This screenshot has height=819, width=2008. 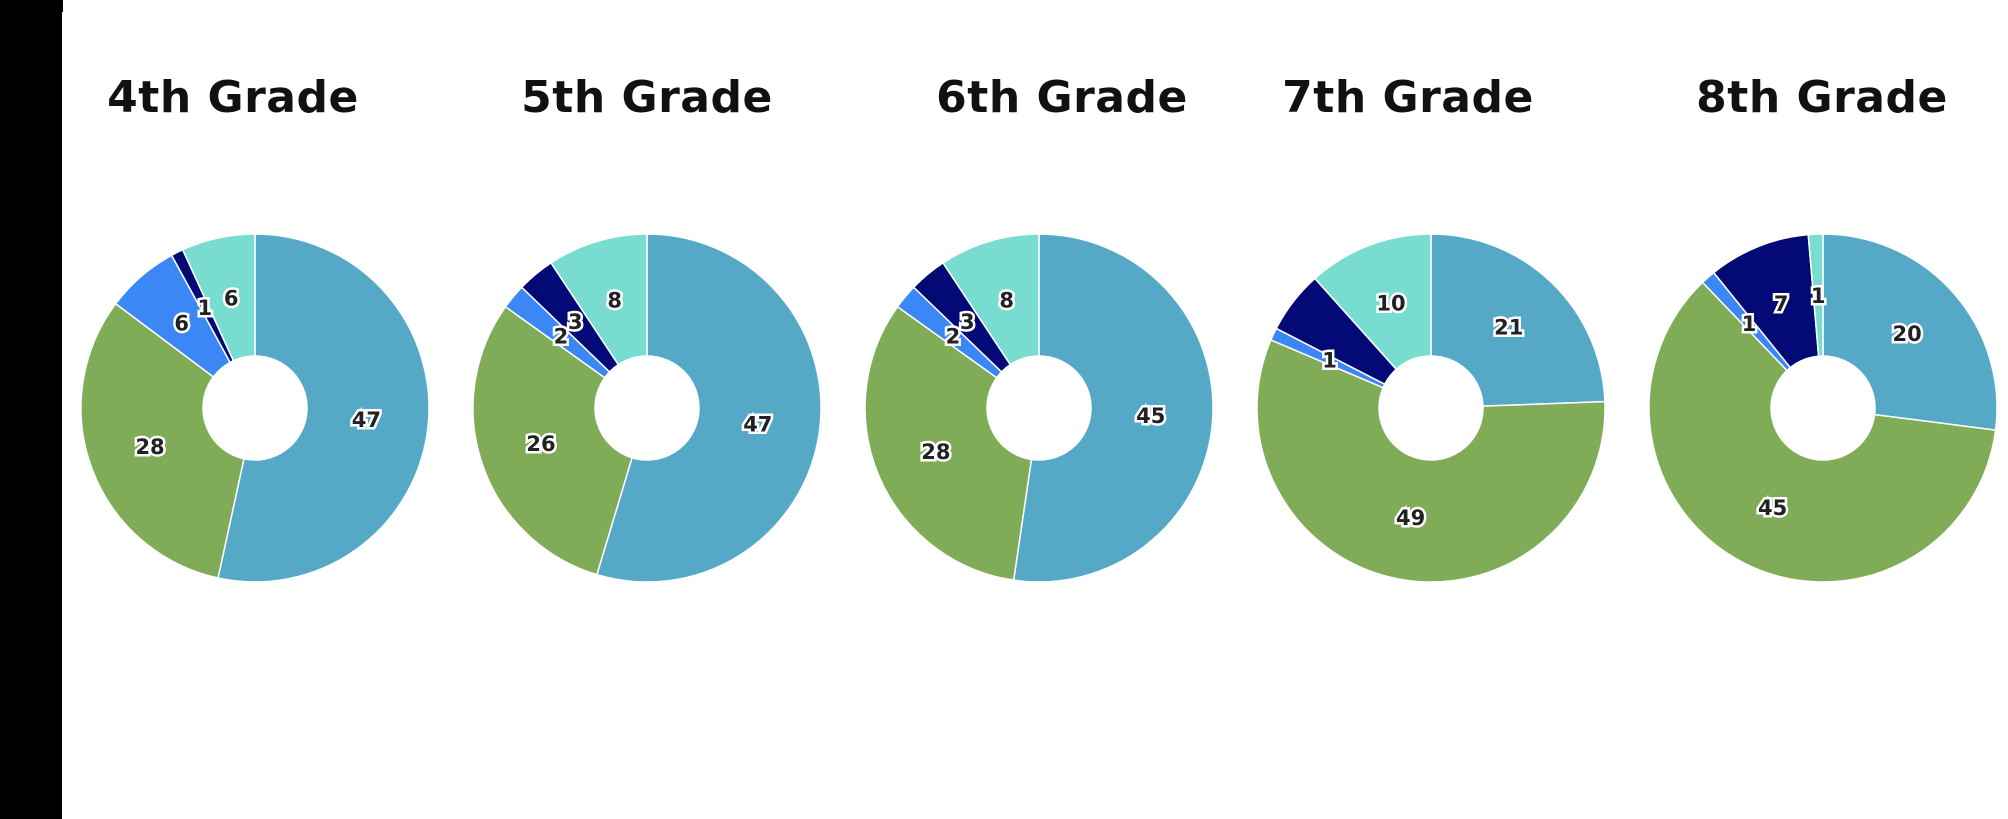 What do you see at coordinates (1508, 327) in the screenshot?
I see `slice-value-label: 21` at bounding box center [1508, 327].